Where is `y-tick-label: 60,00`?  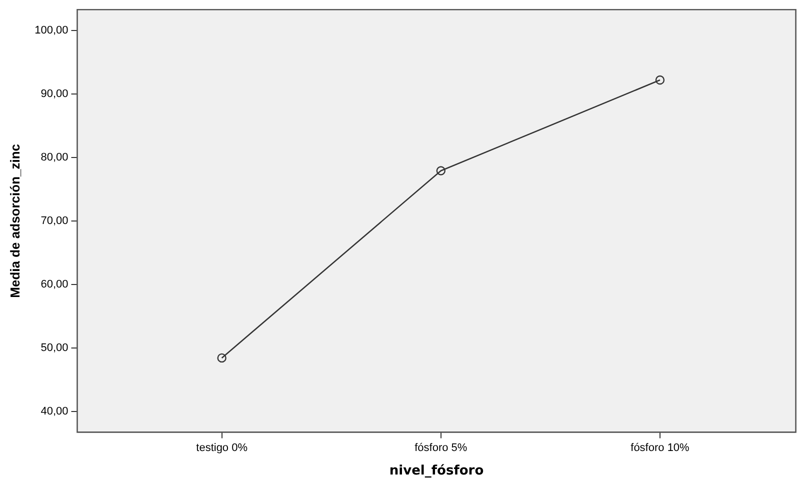 y-tick-label: 60,00 is located at coordinates (54, 284).